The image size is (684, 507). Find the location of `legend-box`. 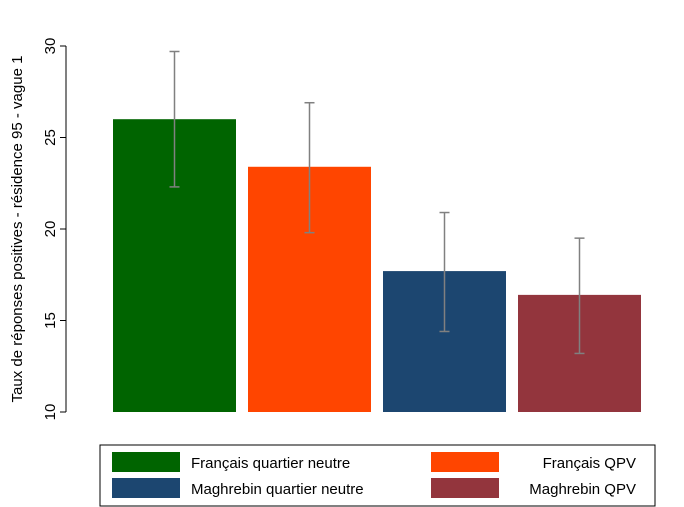

legend-box is located at coordinates (377, 475).